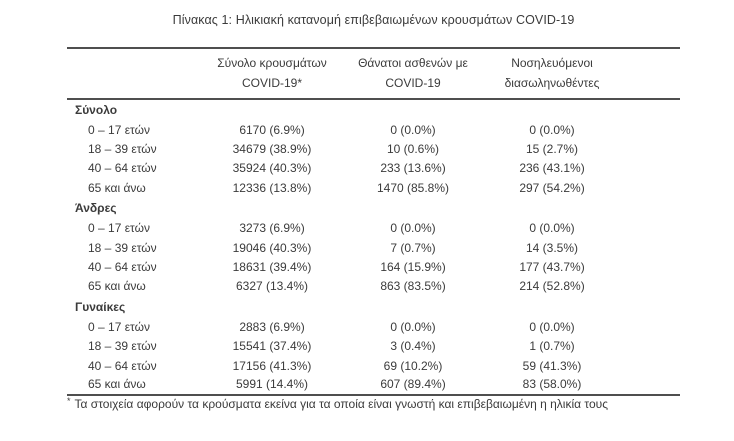 Image resolution: width=734 pixels, height=441 pixels. What do you see at coordinates (413, 286) in the screenshot?
I see `deaths-cell: 863 (83.5%)` at bounding box center [413, 286].